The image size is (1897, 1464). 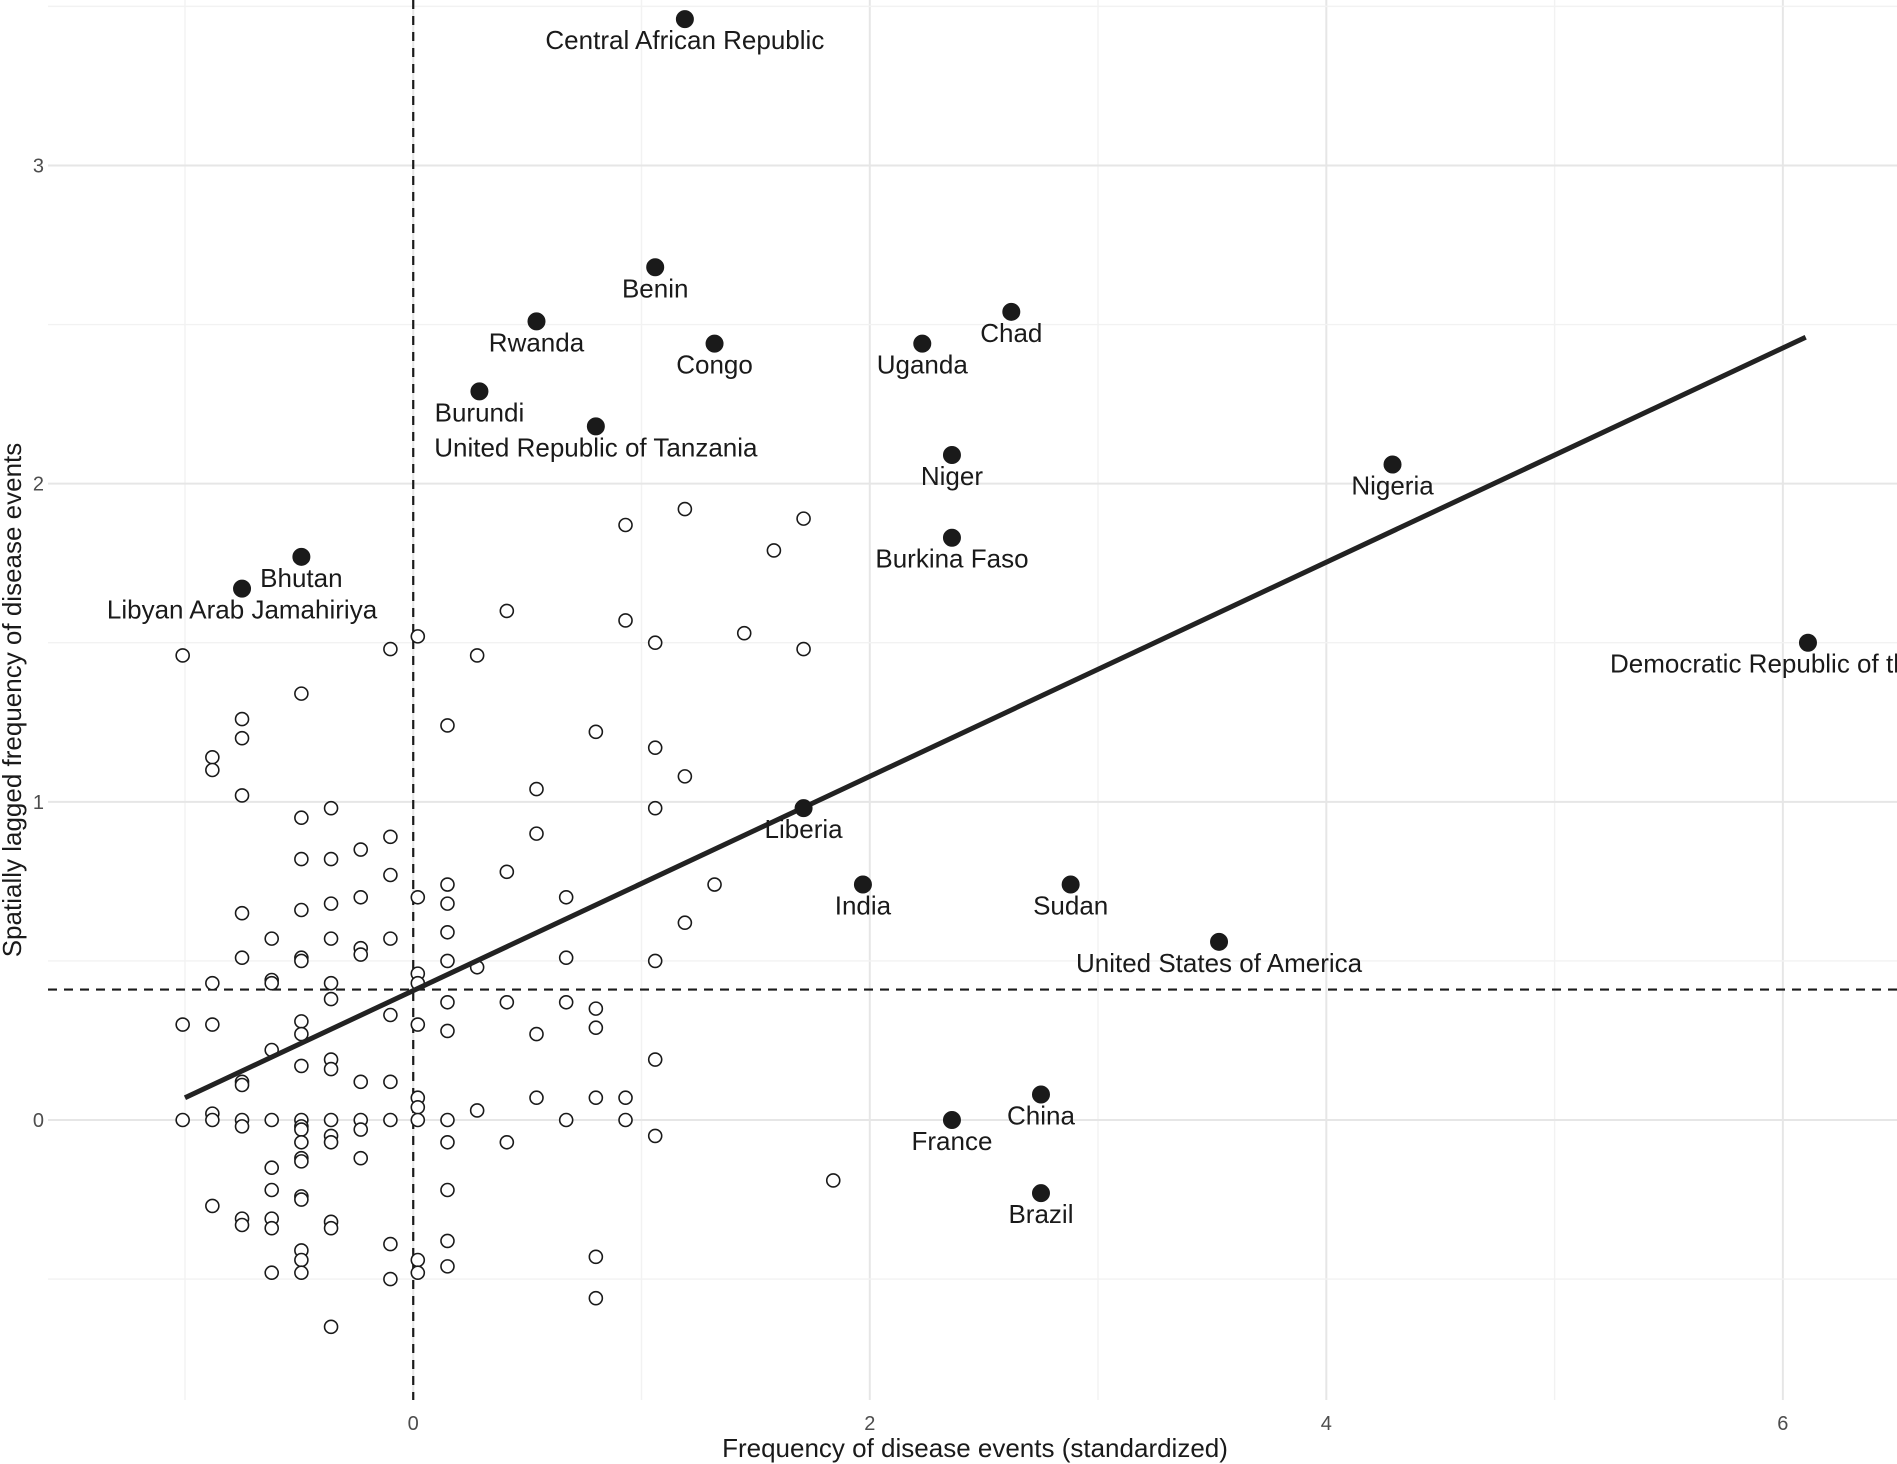 I want to click on label-niger: Niger, so click(x=952, y=476).